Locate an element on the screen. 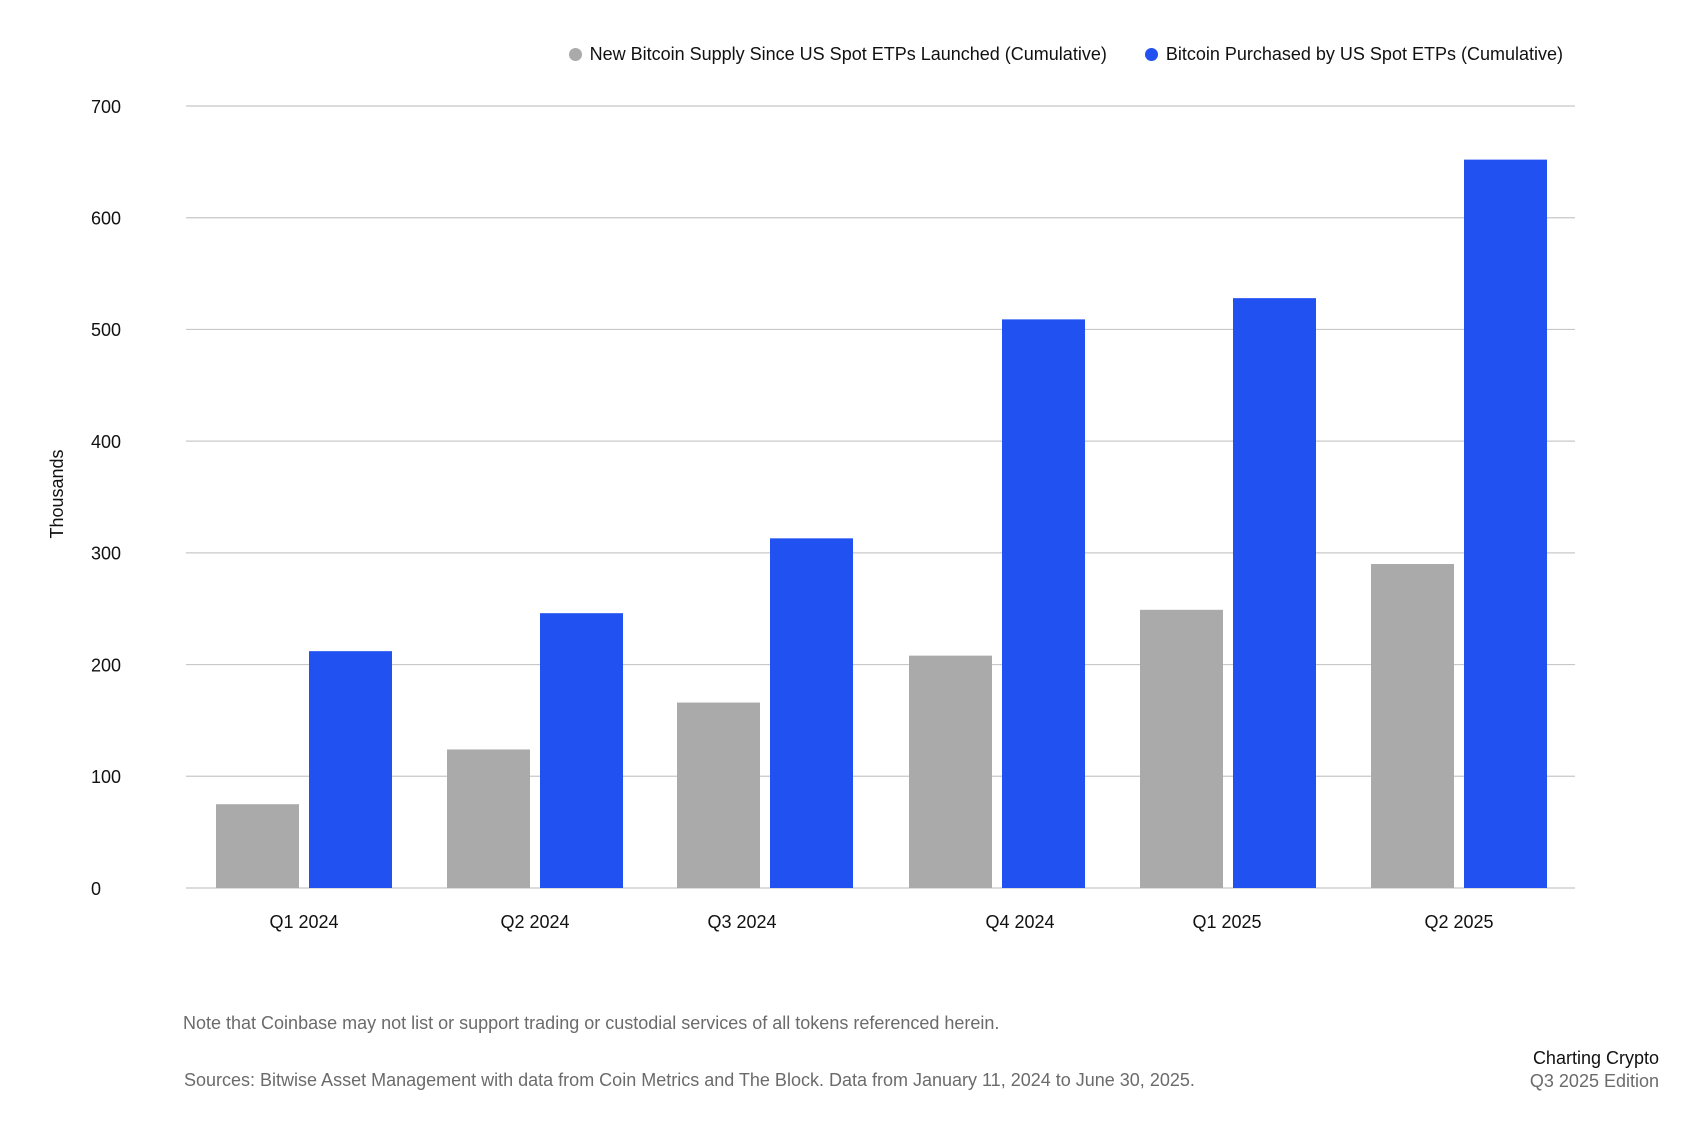 This screenshot has width=1696, height=1140. y-axis-ticks: 0 100 200 300 400 500 600 700 is located at coordinates (106, 498).